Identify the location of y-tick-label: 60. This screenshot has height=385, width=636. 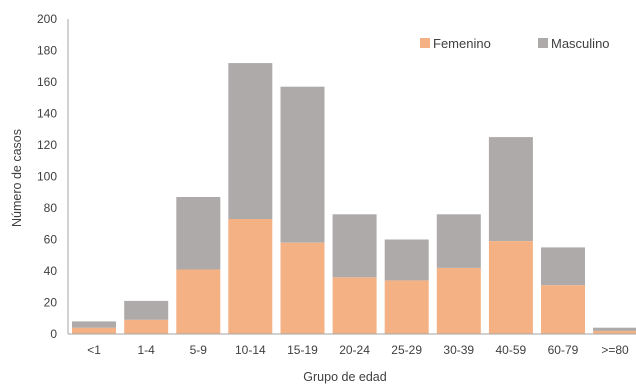
(51, 240).